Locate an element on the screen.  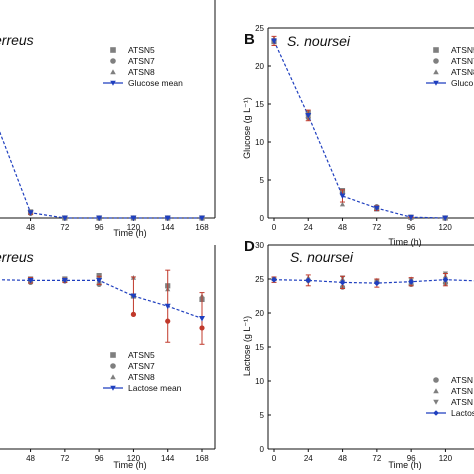
panel-b-y-tick-label: 10 is located at coordinates (259, 142).